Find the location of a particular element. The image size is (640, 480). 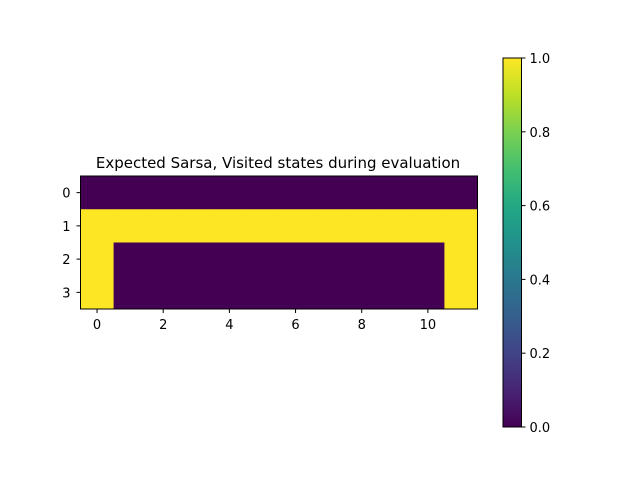

colorbar-ticks: 0.0 0.2 0.4 0.6 0.8 1.0 is located at coordinates (536, 244).